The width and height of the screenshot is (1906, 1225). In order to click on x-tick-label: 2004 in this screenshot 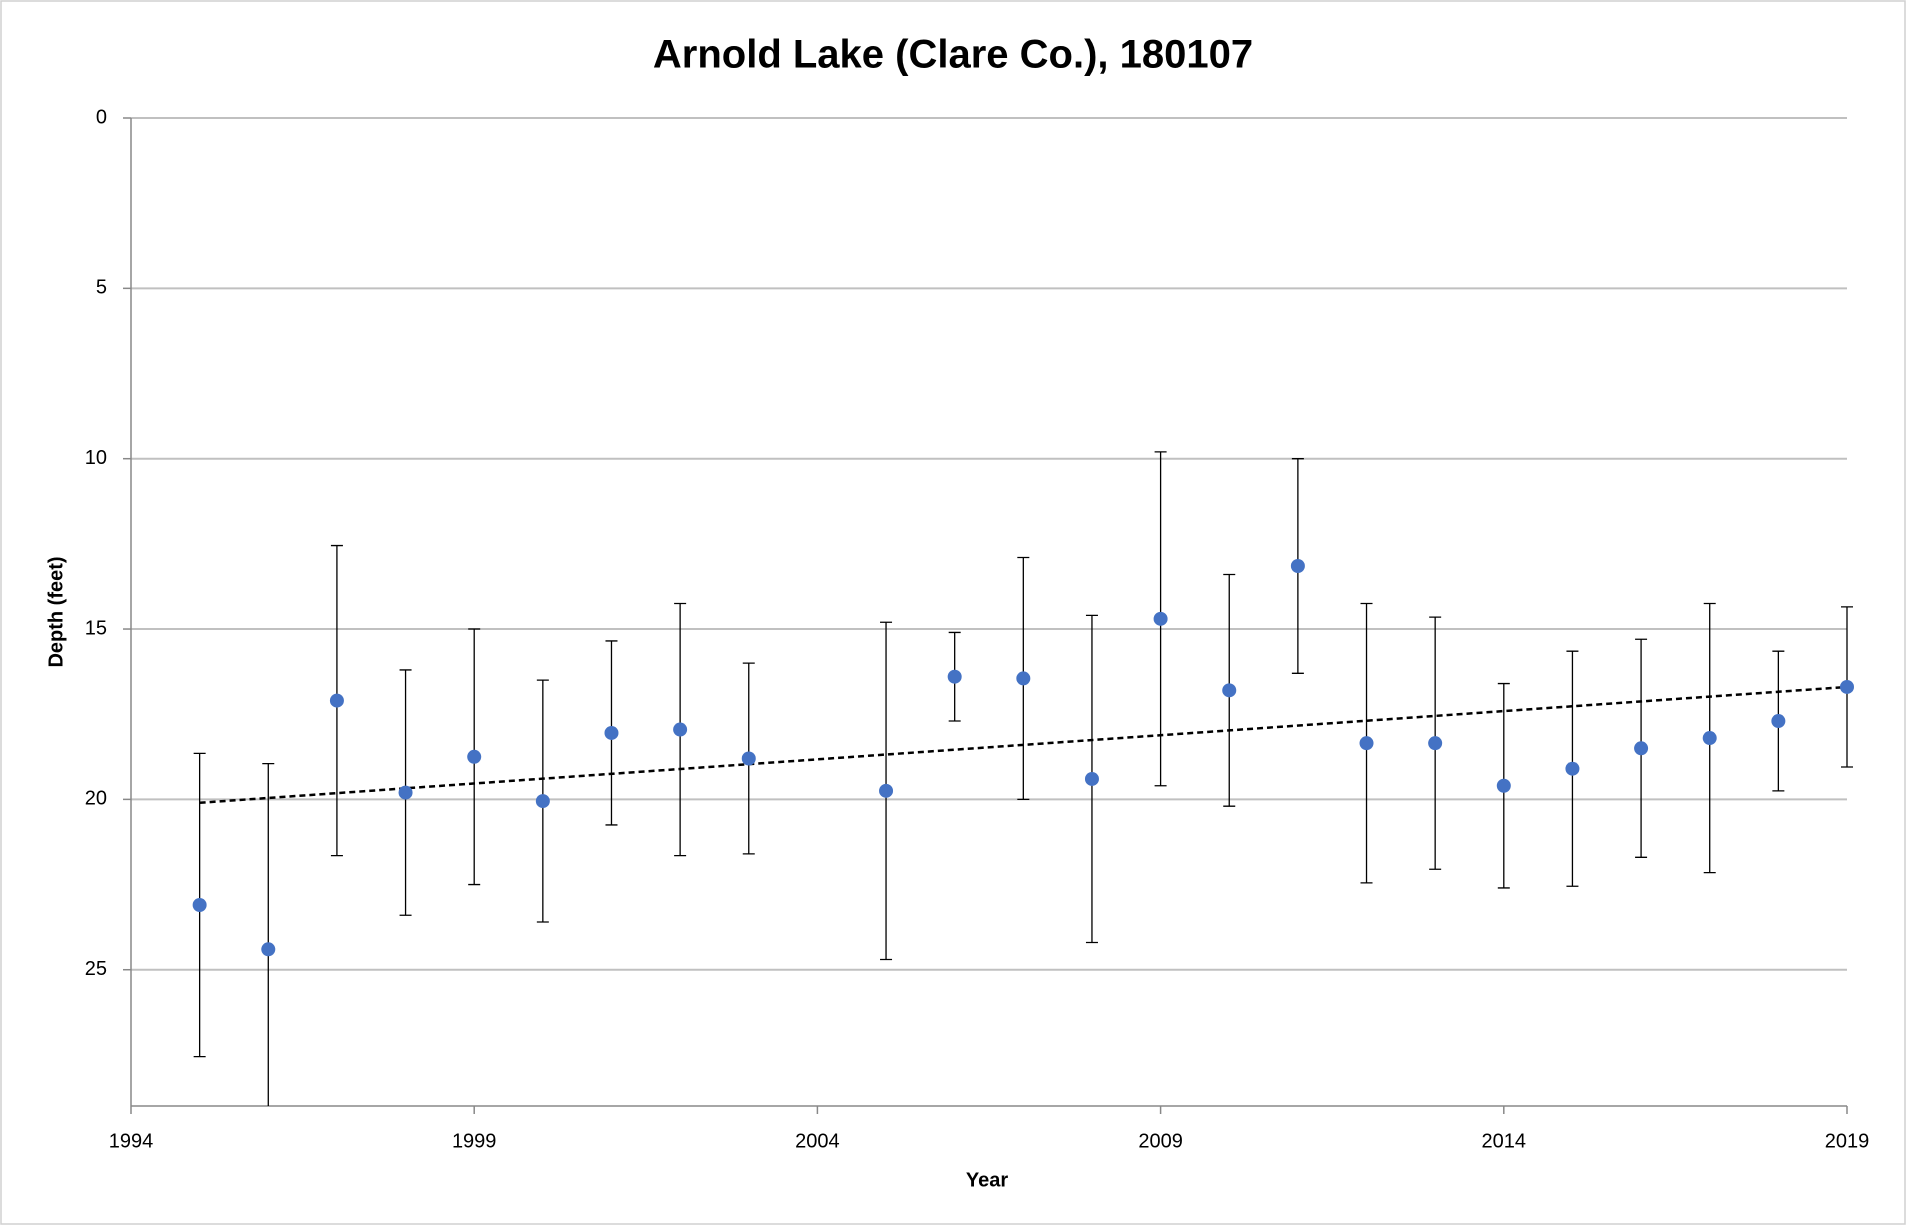, I will do `click(817, 1141)`.